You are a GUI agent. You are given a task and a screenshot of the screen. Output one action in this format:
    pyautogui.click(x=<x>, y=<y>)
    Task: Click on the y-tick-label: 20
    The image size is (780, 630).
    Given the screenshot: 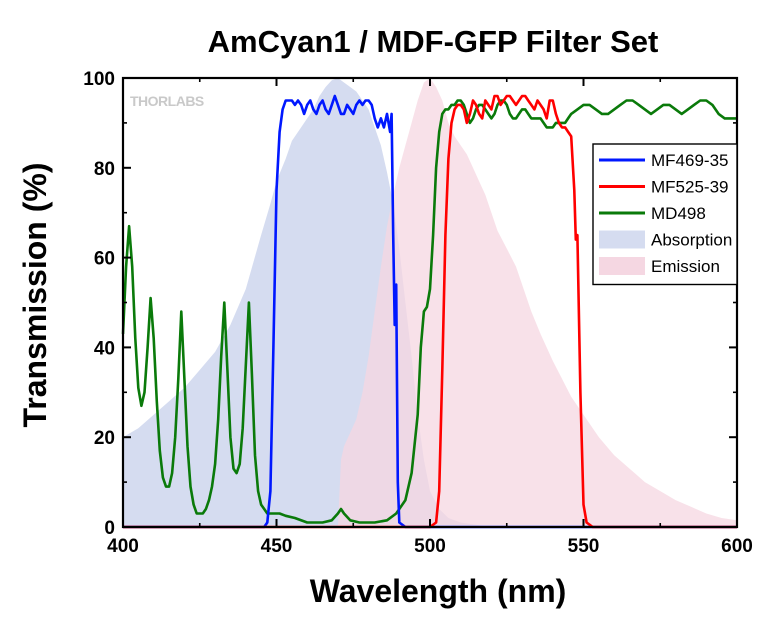 What is the action you would take?
    pyautogui.click(x=104, y=438)
    